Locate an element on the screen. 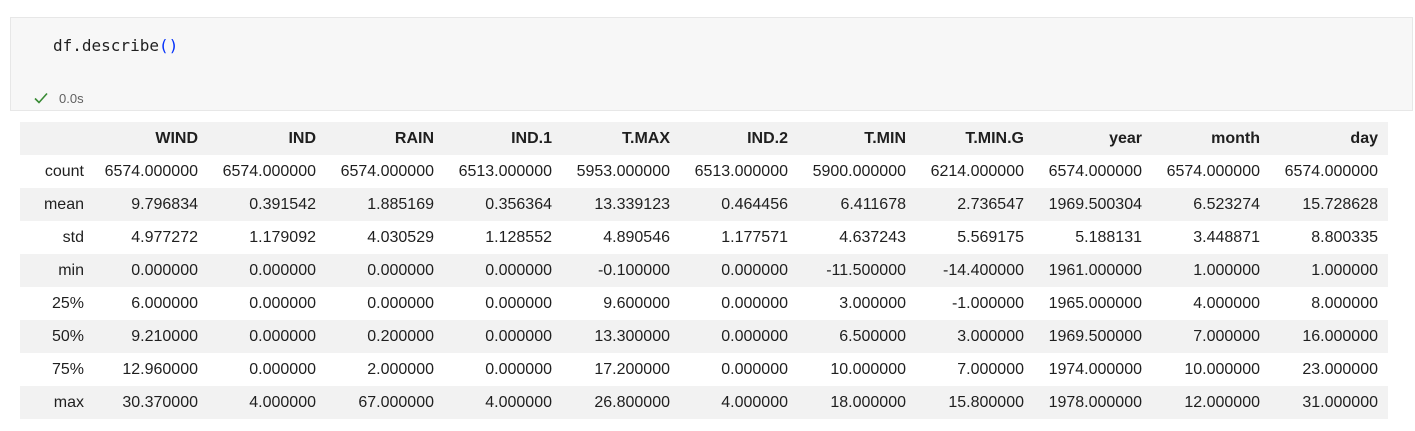  table-cell: 1.177571 is located at coordinates (754, 237).